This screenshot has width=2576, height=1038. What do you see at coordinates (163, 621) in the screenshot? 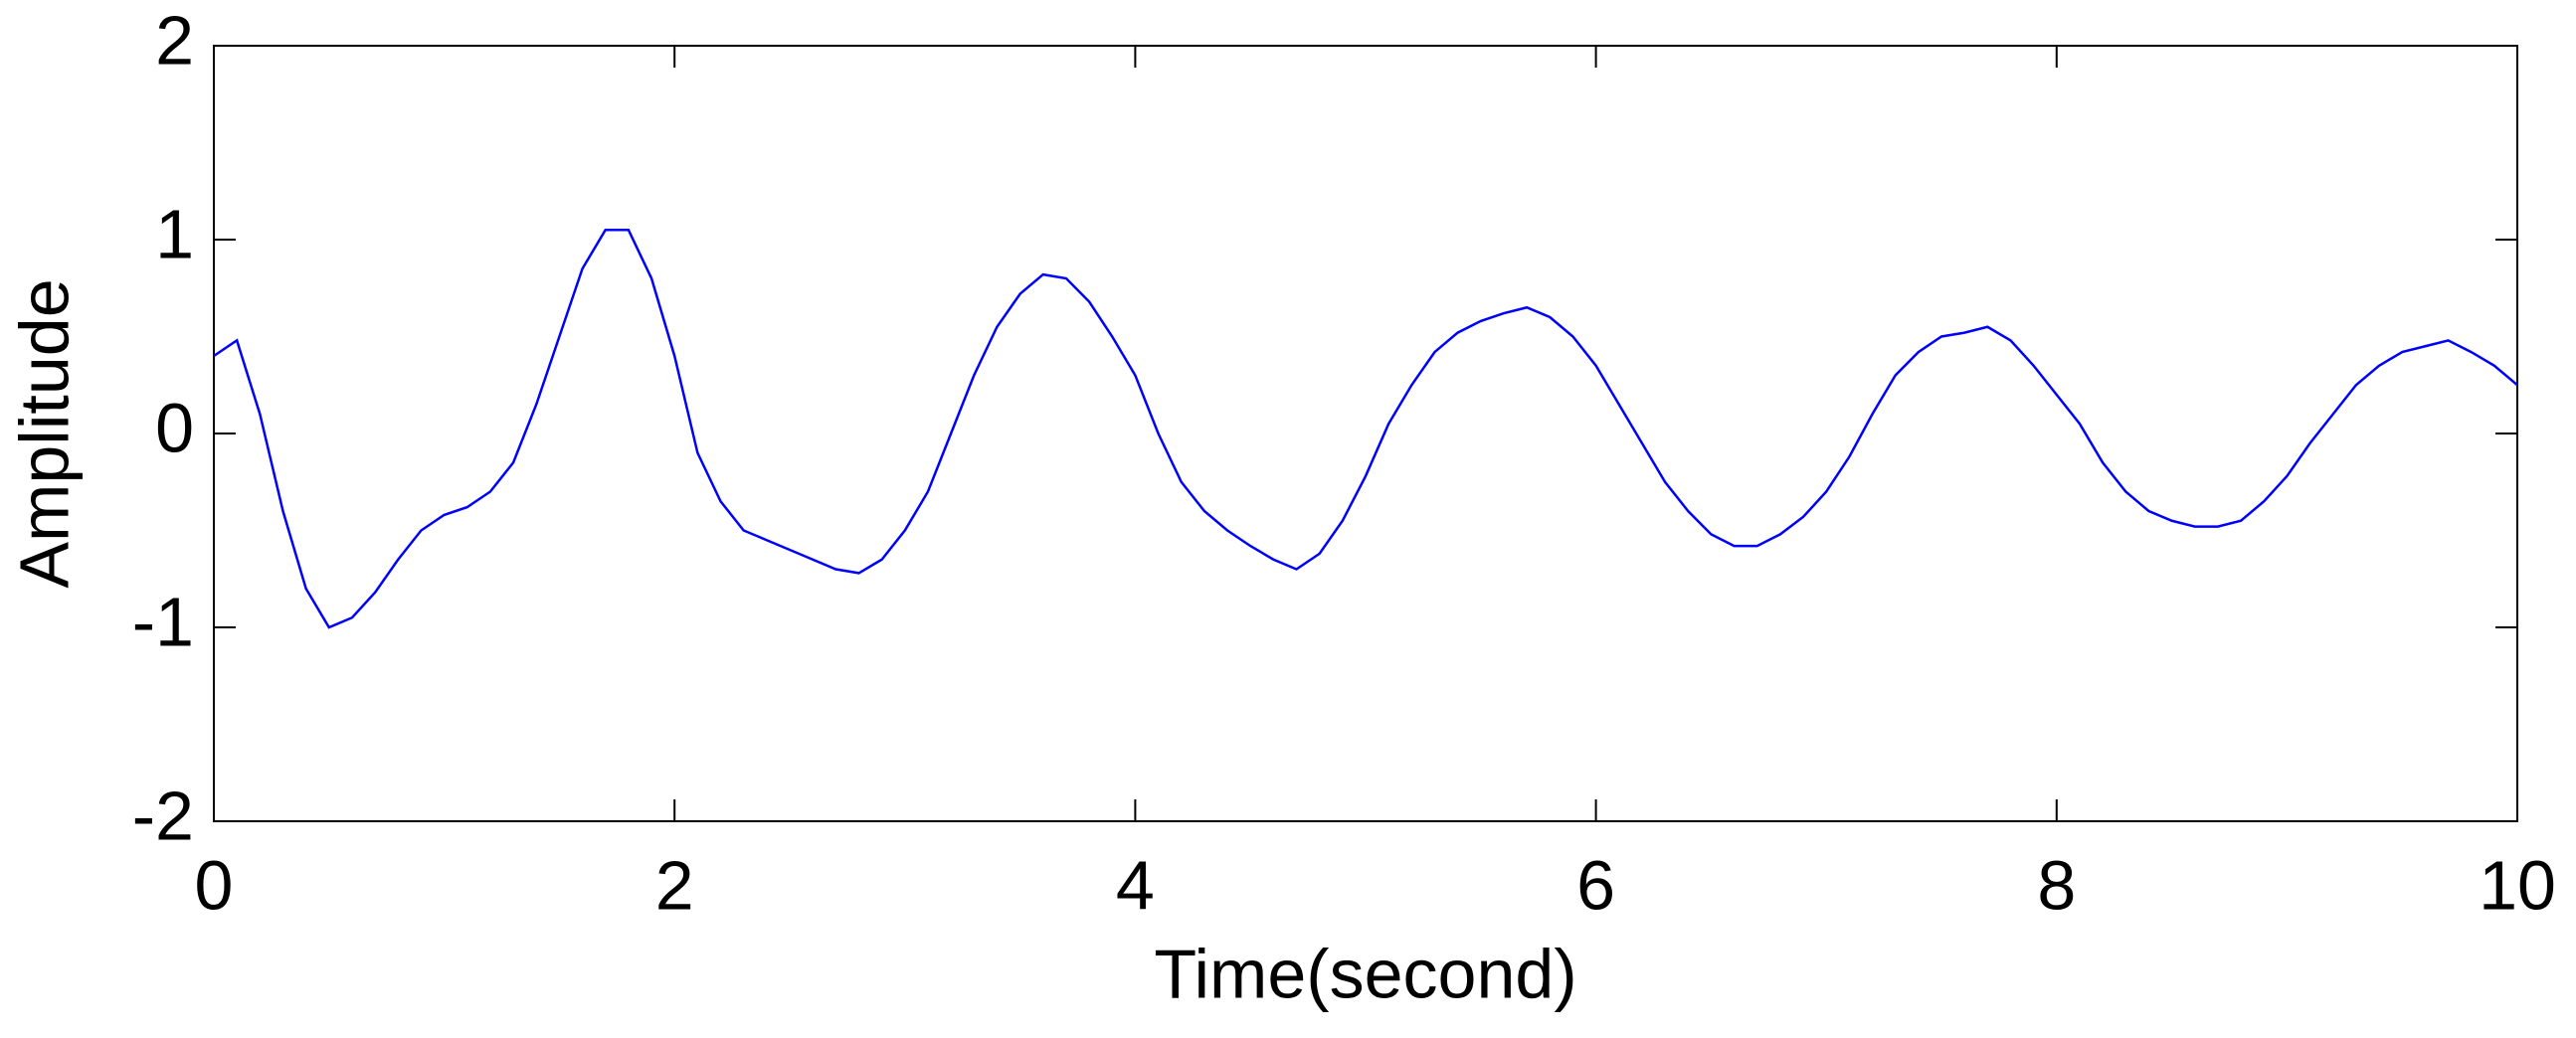
I see `y-tick-label: -1` at bounding box center [163, 621].